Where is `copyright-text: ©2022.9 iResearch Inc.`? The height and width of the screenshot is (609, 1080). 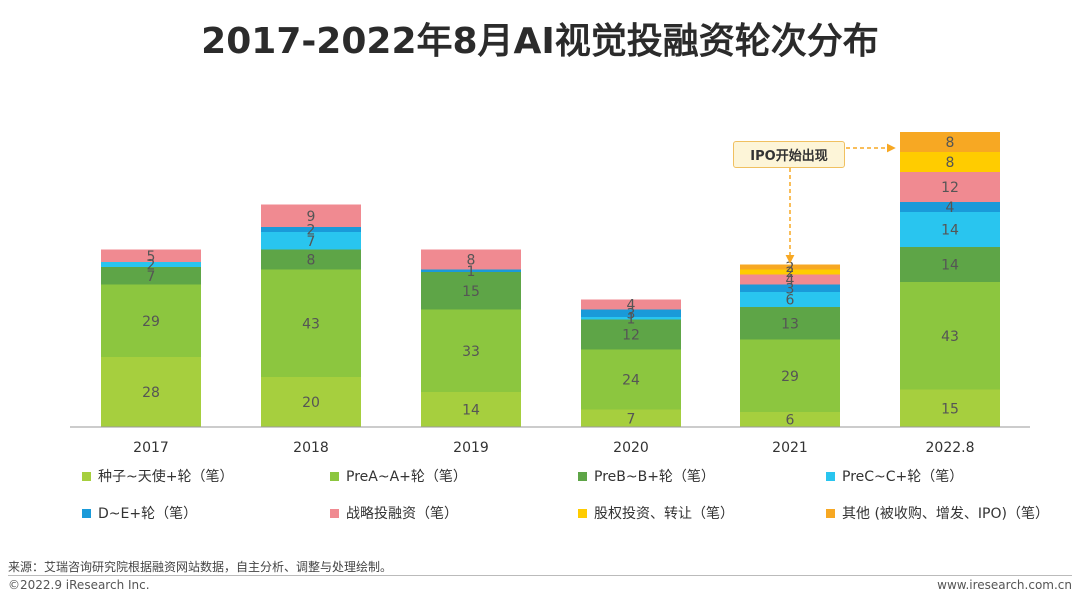
copyright-text: ©2022.9 iResearch Inc. is located at coordinates (79, 585).